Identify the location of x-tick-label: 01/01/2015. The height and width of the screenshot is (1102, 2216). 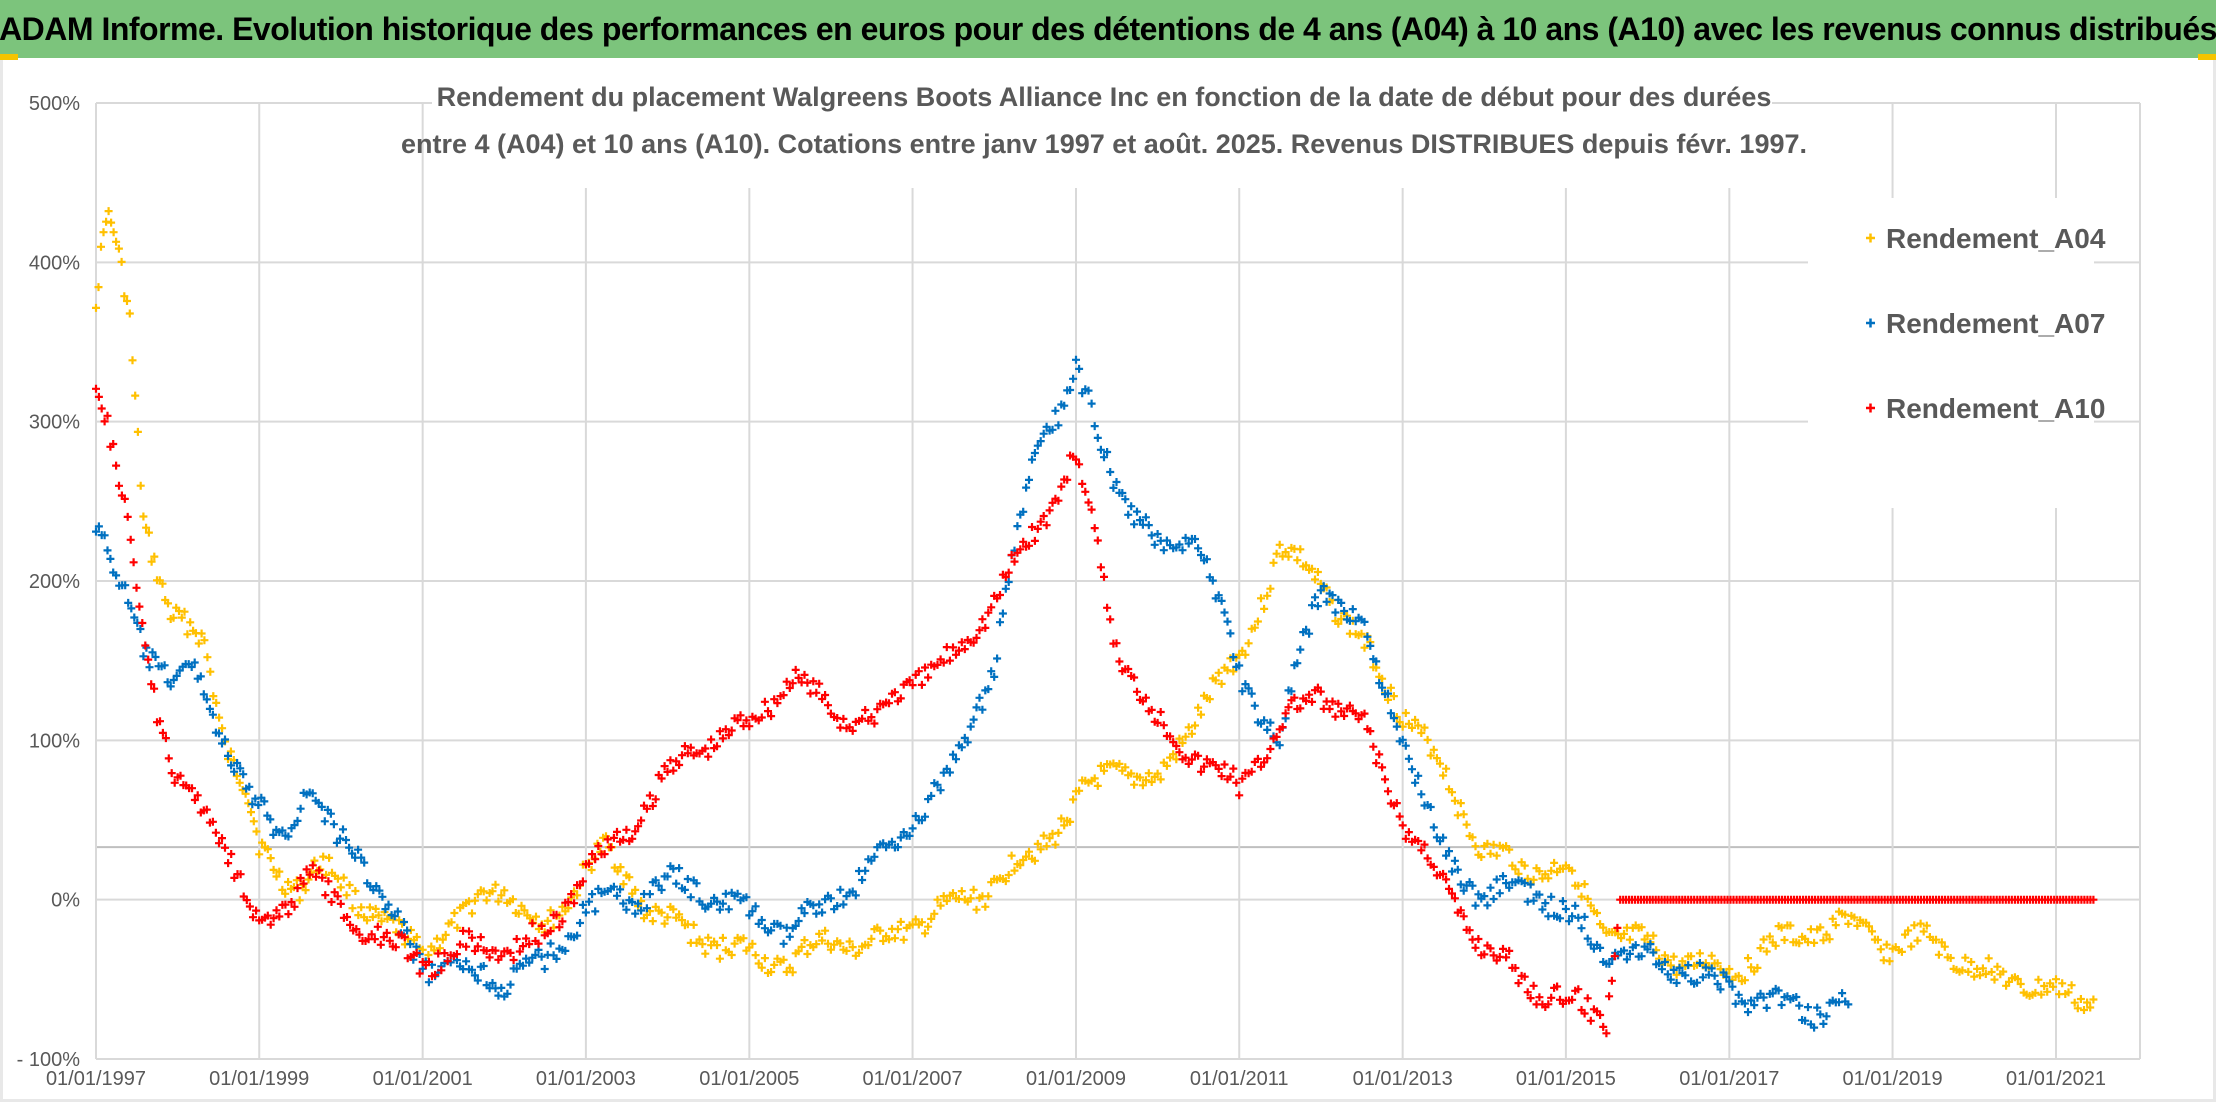
(1566, 1079).